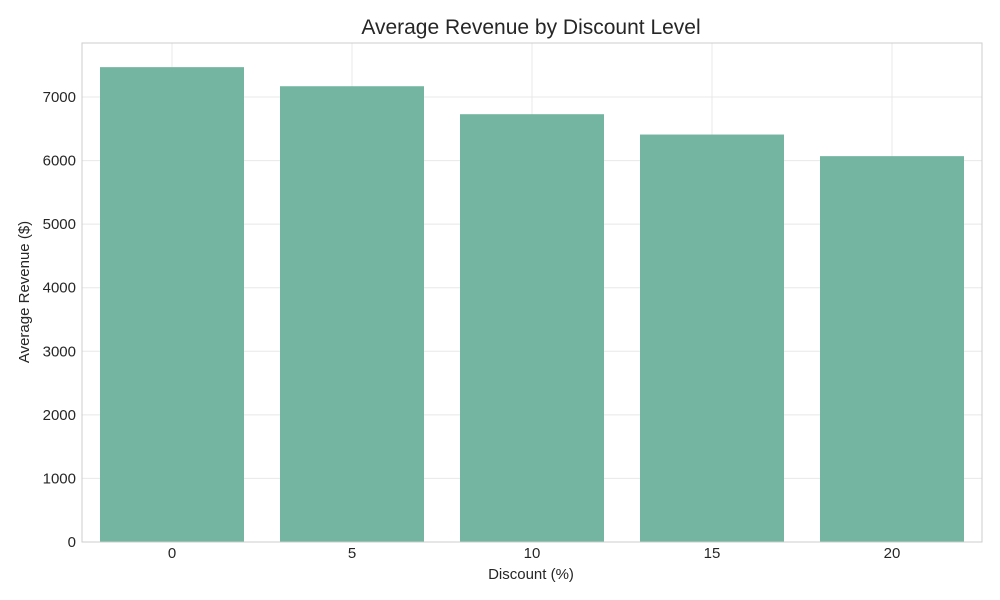  What do you see at coordinates (531, 574) in the screenshot?
I see `x-axis-label: Discount (%)` at bounding box center [531, 574].